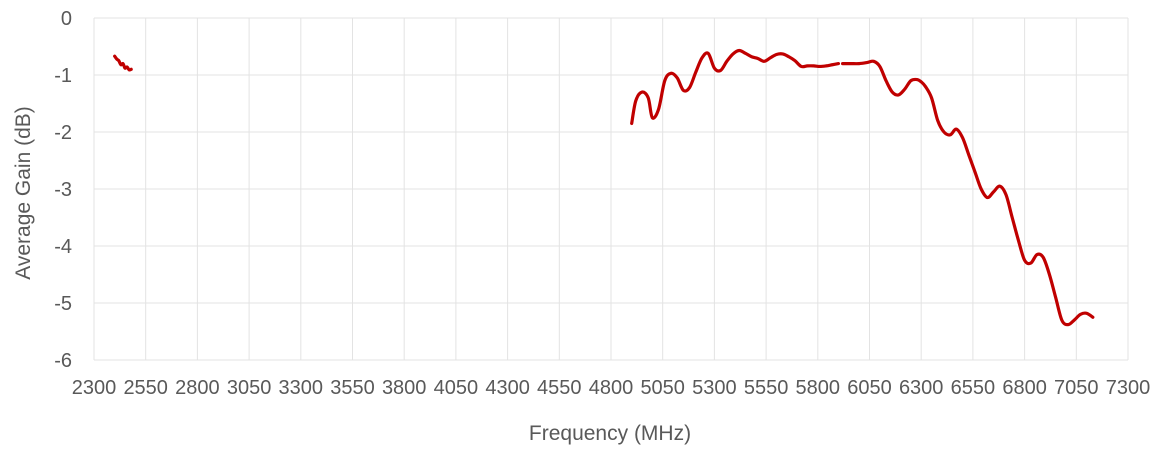 This screenshot has height=450, width=1166. What do you see at coordinates (197, 388) in the screenshot?
I see `x-tick-label: 2800` at bounding box center [197, 388].